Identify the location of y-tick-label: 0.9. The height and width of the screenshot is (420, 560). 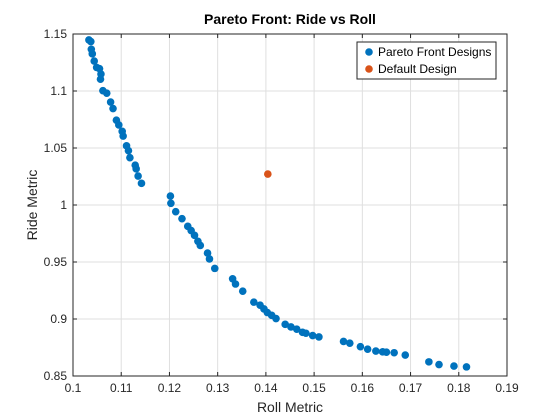
(58, 319).